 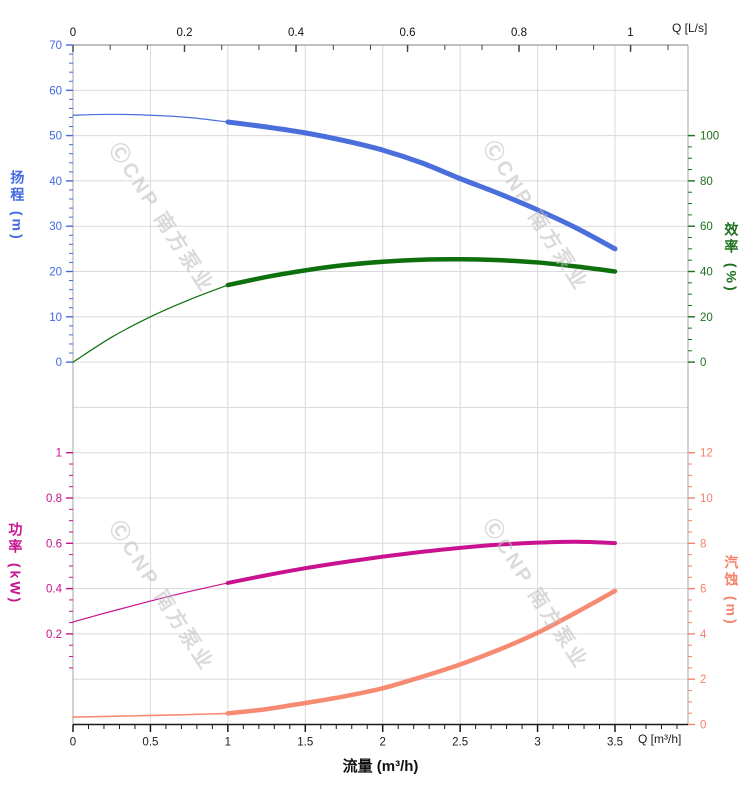 What do you see at coordinates (615, 743) in the screenshot?
I see `svg-text: 3.5` at bounding box center [615, 743].